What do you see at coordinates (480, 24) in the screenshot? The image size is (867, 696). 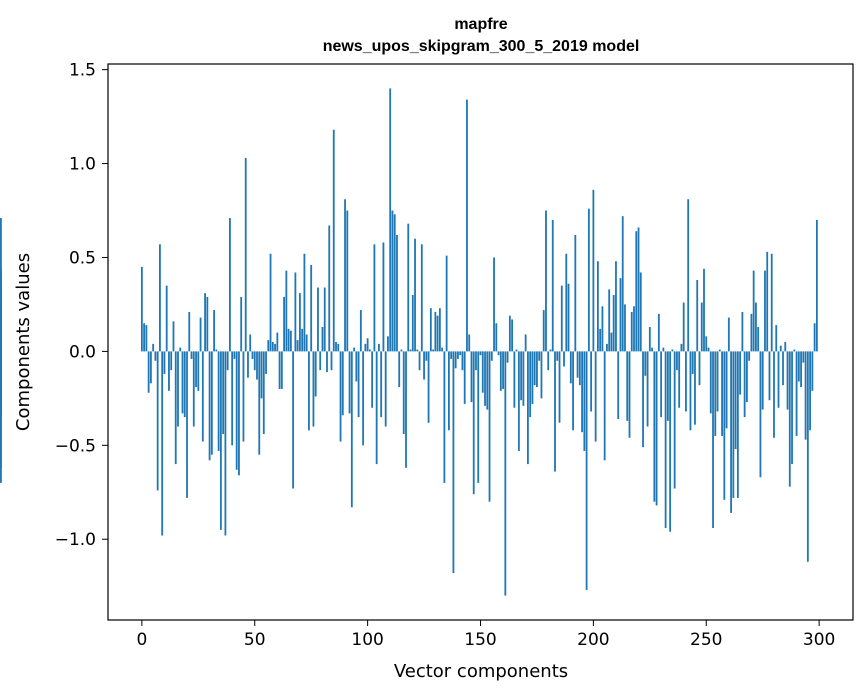 I see `chart-title: mapfre` at bounding box center [480, 24].